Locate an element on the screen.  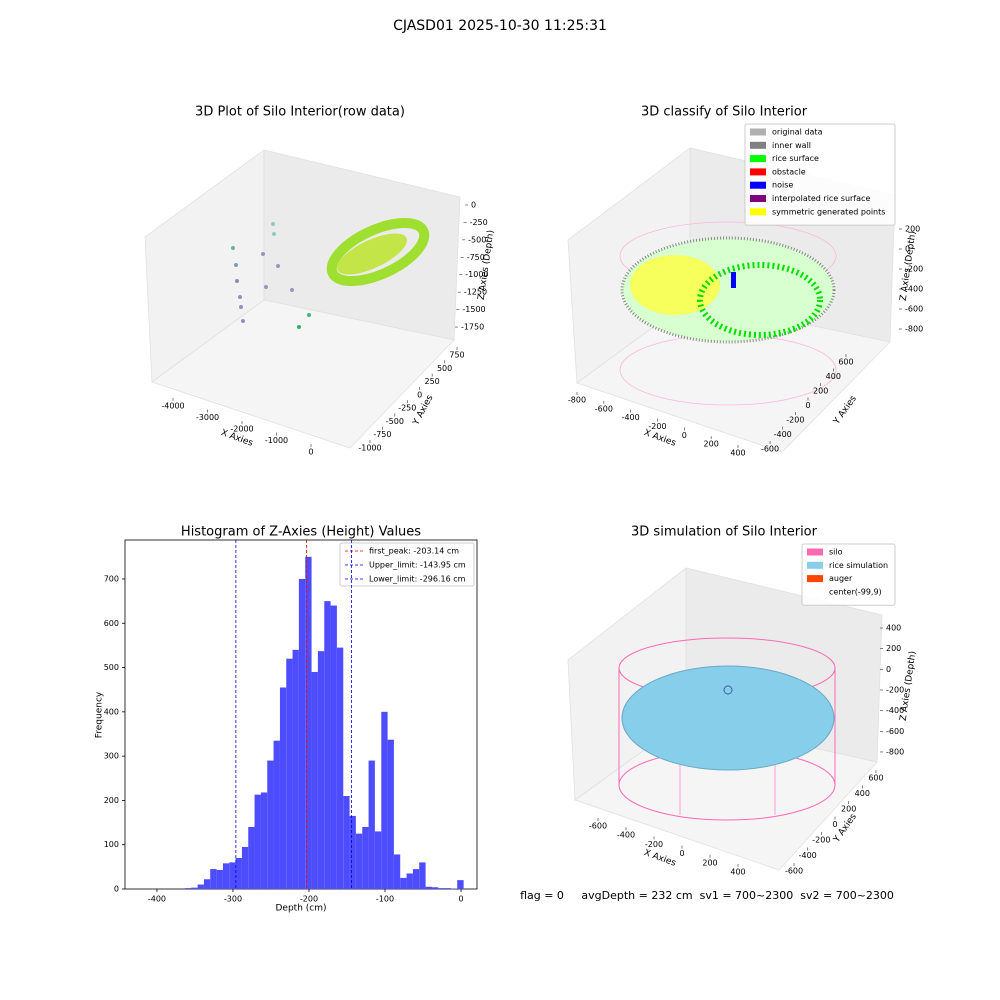
legend-label: first_peak: -203.14 cm is located at coordinates (414, 551).